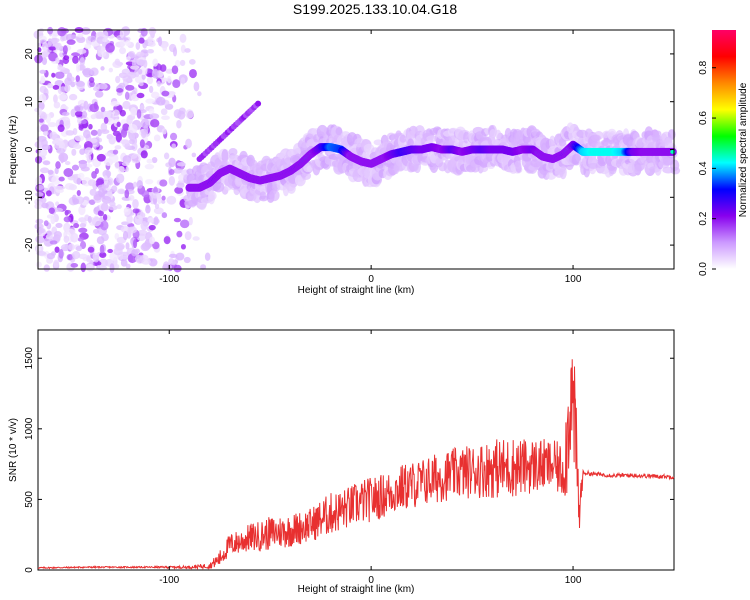 The image size is (750, 600). What do you see at coordinates (13, 150) in the screenshot?
I see `spectrogram-y-axis-label: Frequency (Hz)` at bounding box center [13, 150].